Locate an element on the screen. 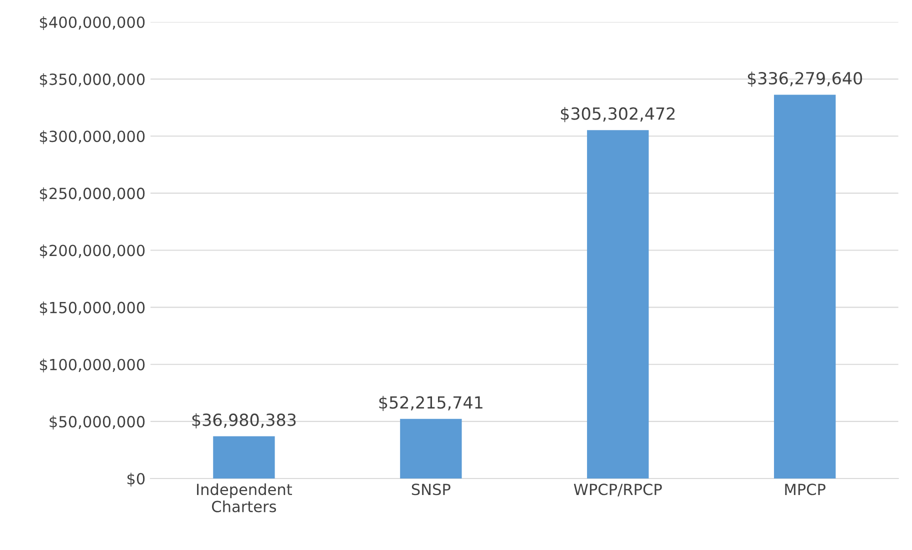 This screenshot has height=550, width=912. x-tick-label: SNSP is located at coordinates (431, 490).